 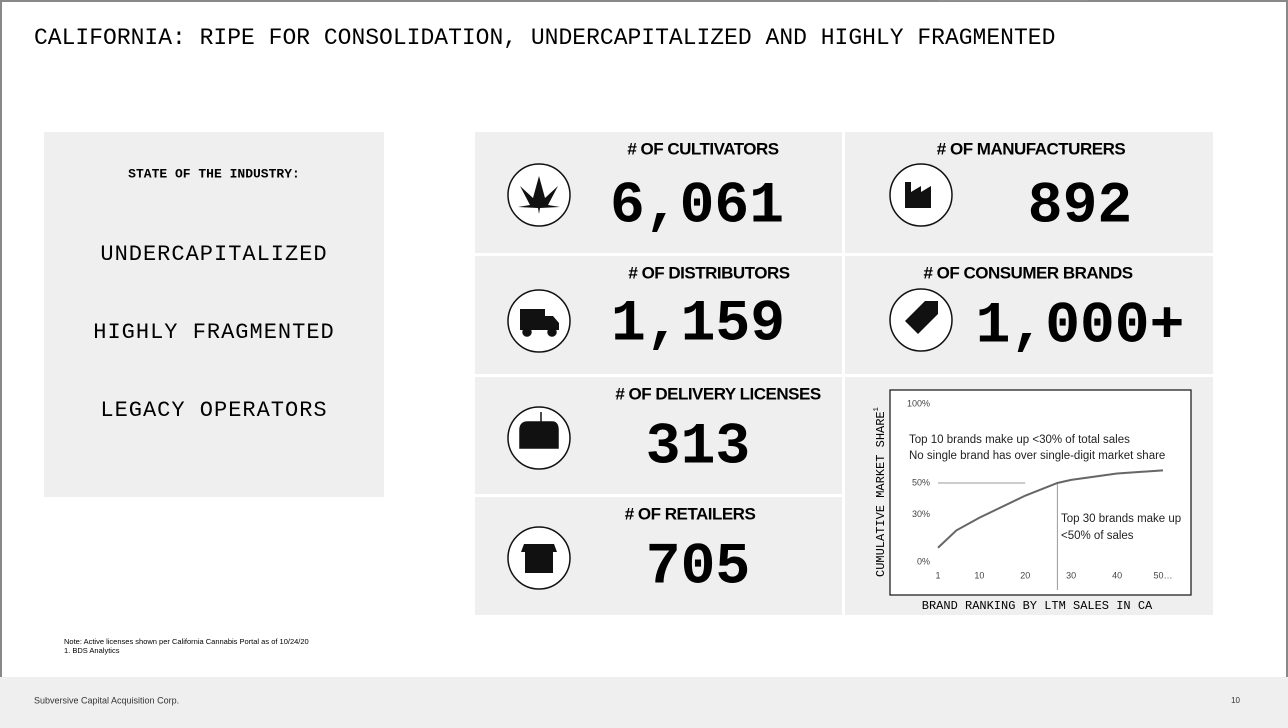 I want to click on stat-value: 705, so click(x=698, y=567).